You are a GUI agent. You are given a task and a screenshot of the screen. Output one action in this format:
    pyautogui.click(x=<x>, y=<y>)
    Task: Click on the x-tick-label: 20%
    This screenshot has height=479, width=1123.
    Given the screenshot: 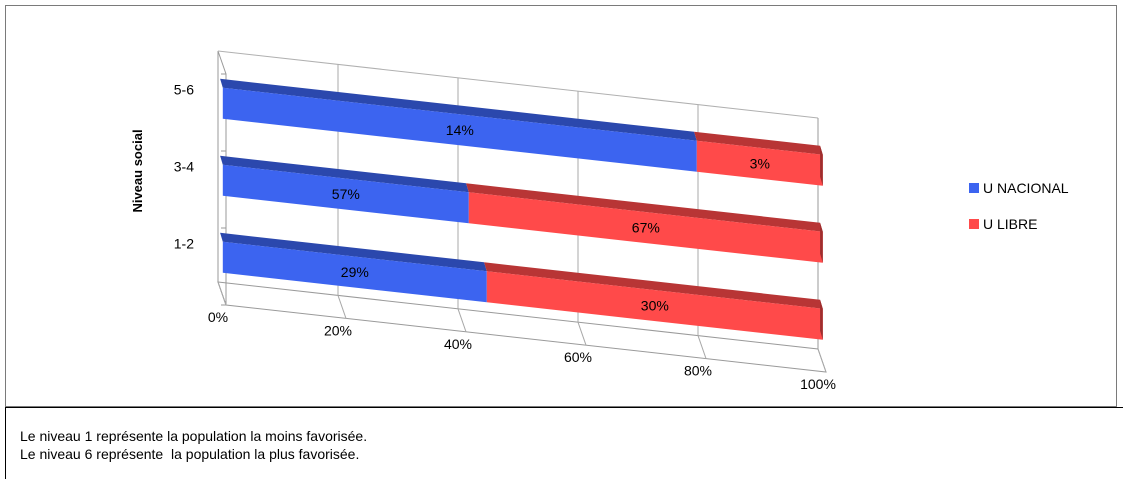 What is the action you would take?
    pyautogui.click(x=338, y=330)
    